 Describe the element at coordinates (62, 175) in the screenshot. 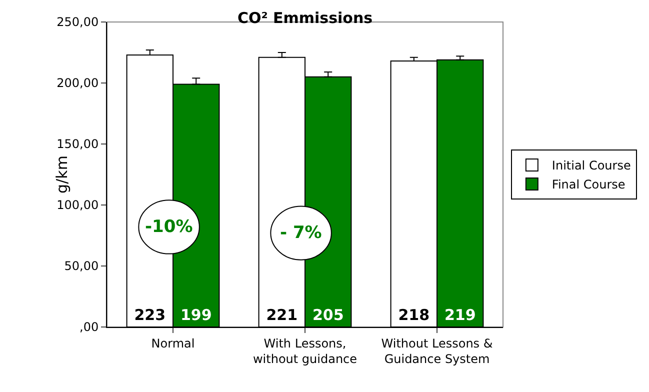

I see `y-axis-title: g/km` at that location.